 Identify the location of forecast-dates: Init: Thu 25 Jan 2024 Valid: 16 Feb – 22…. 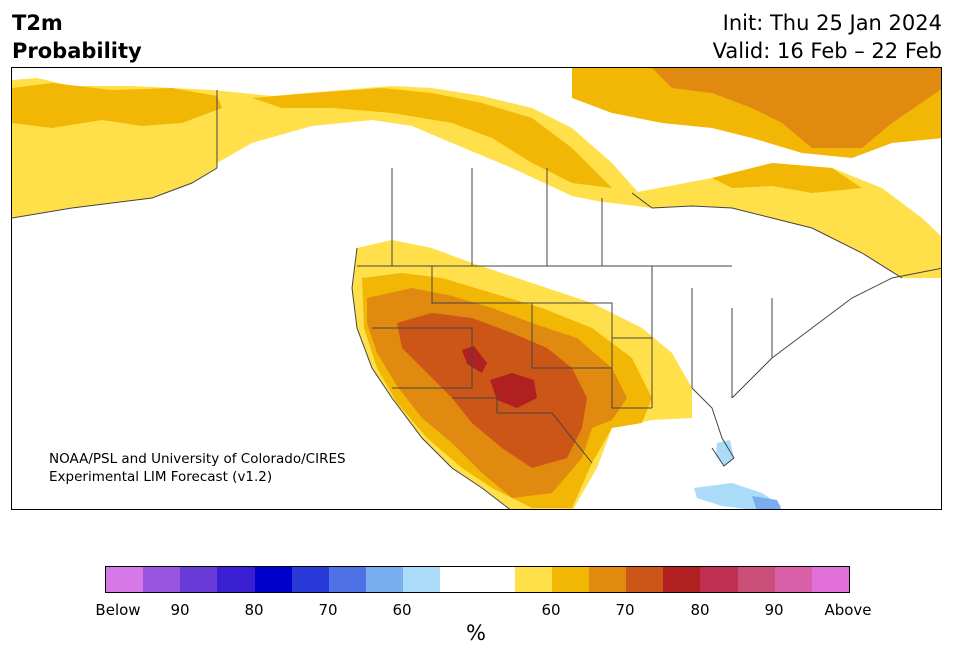
(827, 37).